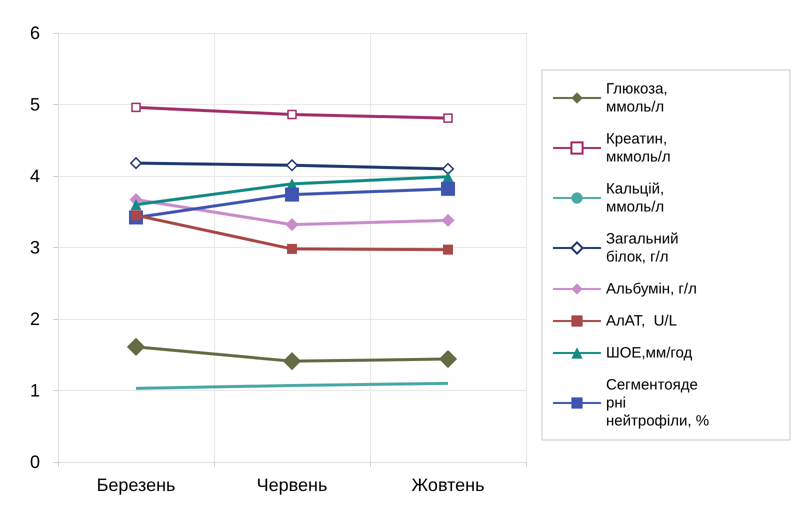  What do you see at coordinates (651, 289) in the screenshot?
I see `legend-label: Альбумін, г/л` at bounding box center [651, 289].